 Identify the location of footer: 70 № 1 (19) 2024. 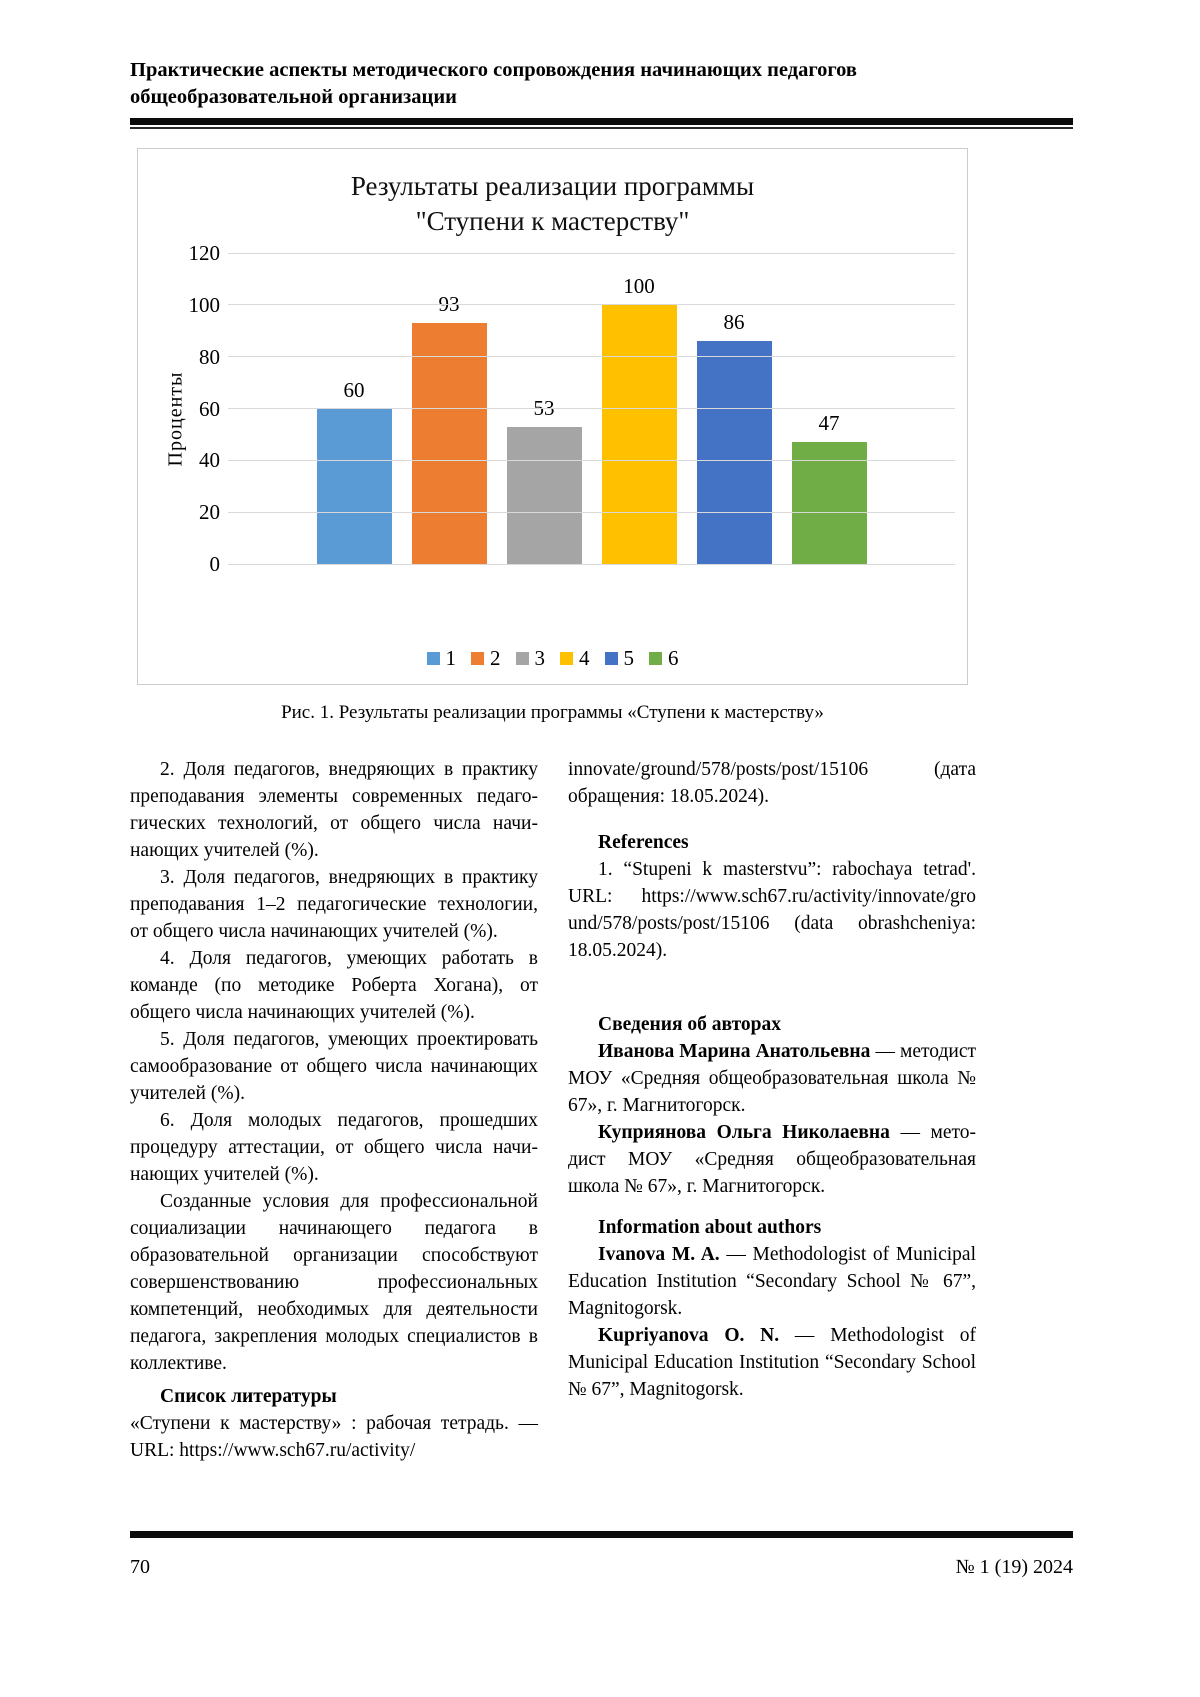
(601, 1567).